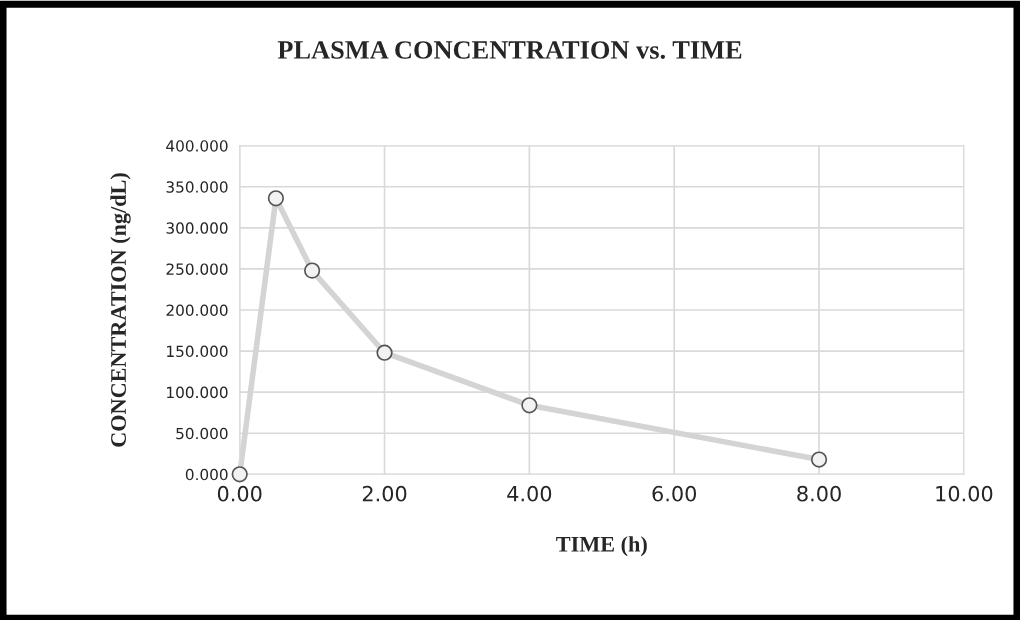  What do you see at coordinates (509, 50) in the screenshot?
I see `chart-title: PLASMA CONCENTRATION vs. TIME` at bounding box center [509, 50].